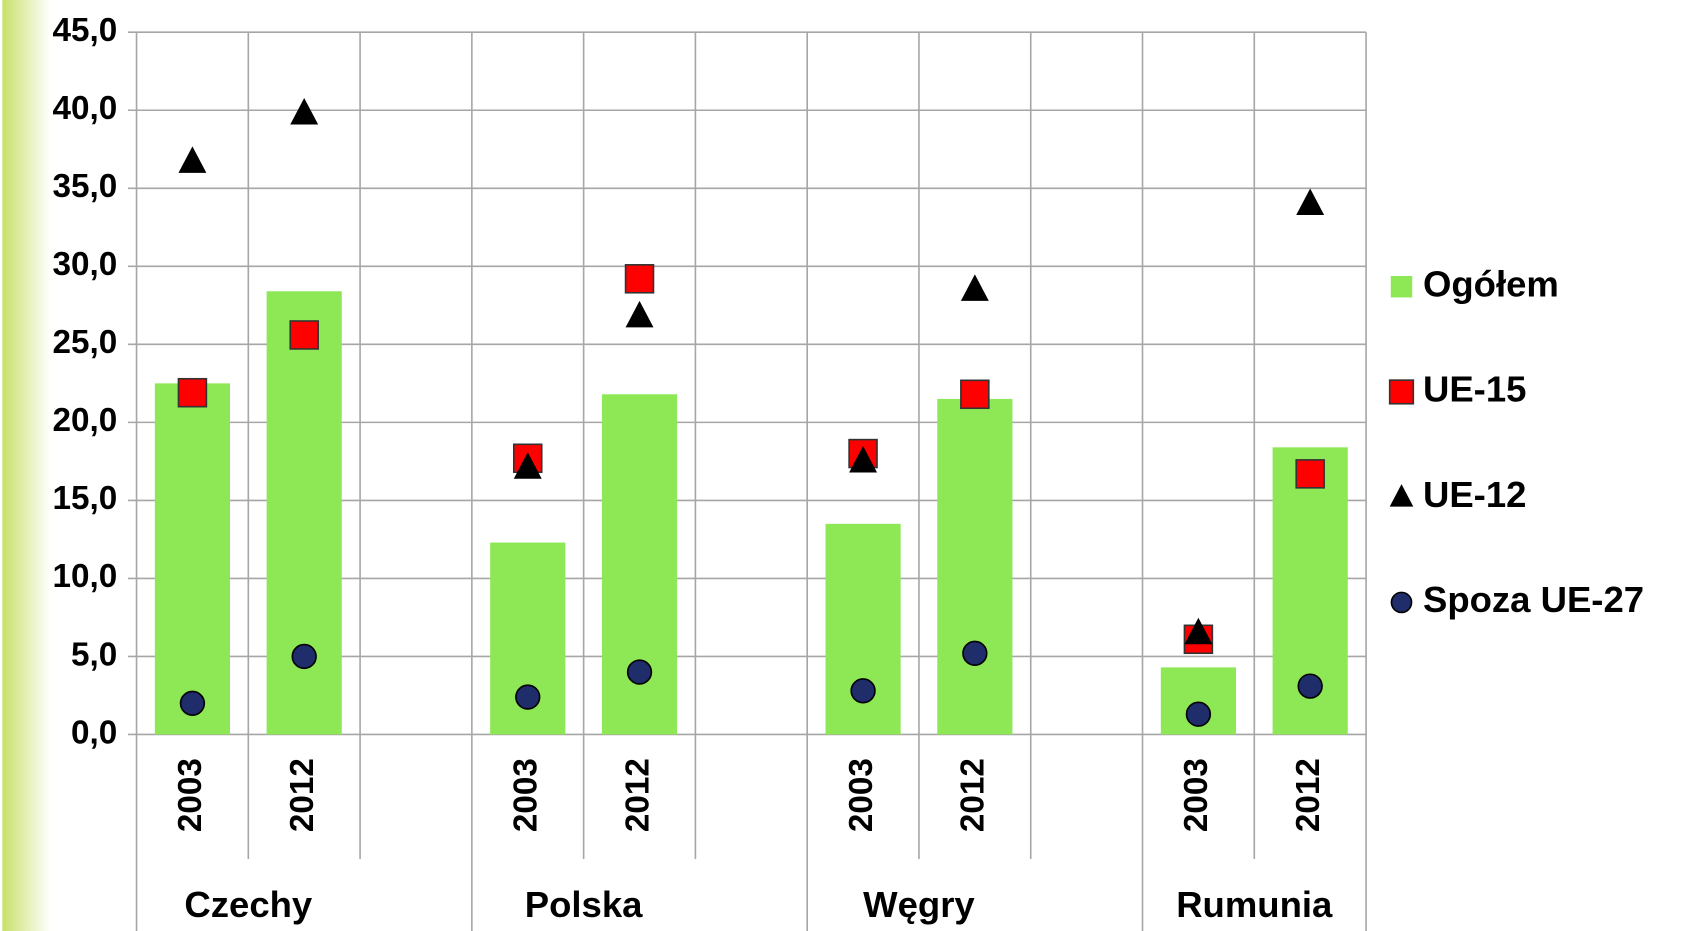  What do you see at coordinates (919, 904) in the screenshot?
I see `group-label: Węgry` at bounding box center [919, 904].